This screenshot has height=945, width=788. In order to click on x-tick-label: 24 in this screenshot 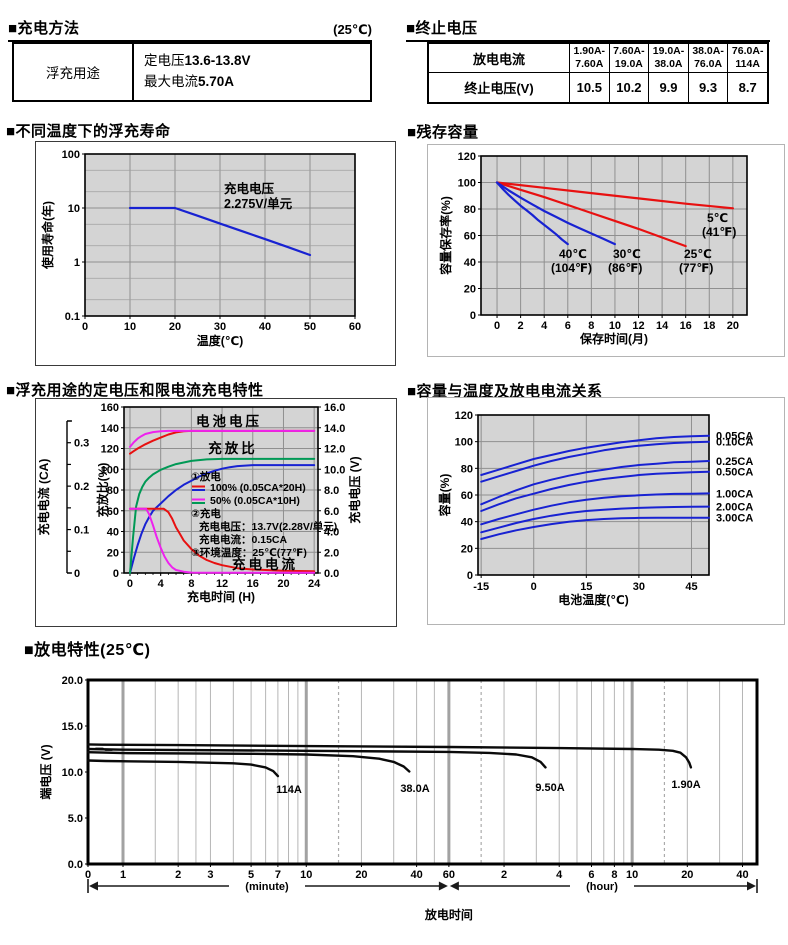, I will do `click(314, 584)`.